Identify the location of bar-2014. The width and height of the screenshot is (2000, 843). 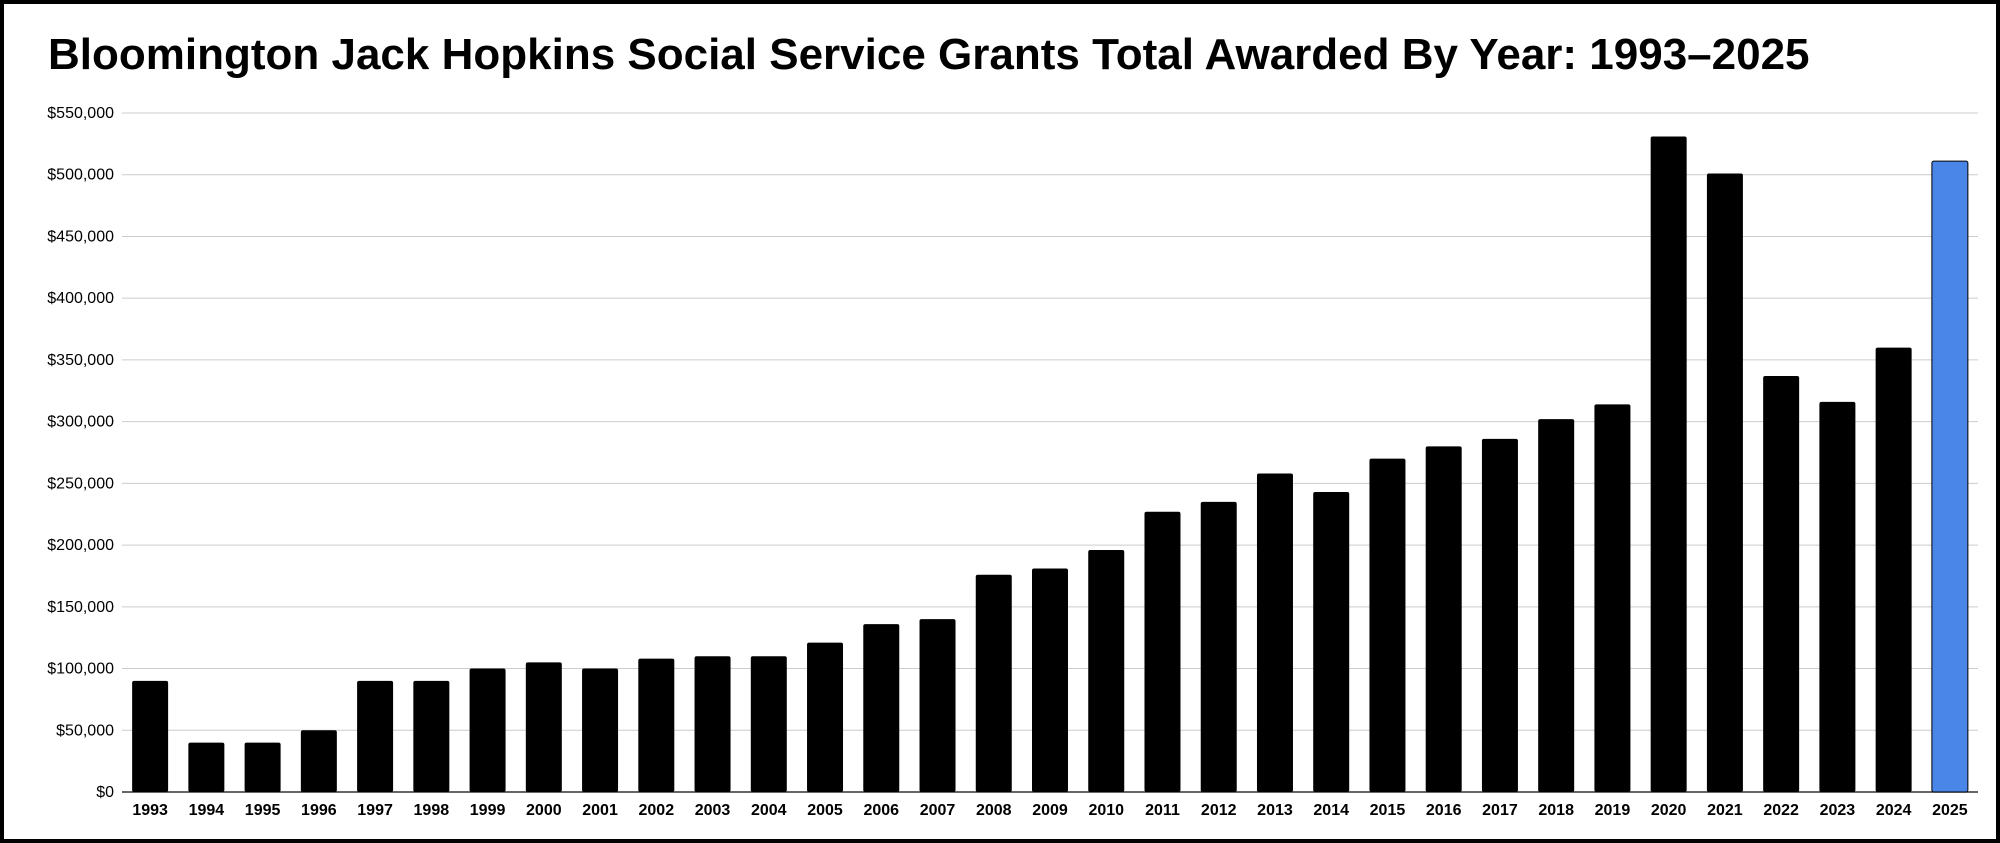
(1331, 642).